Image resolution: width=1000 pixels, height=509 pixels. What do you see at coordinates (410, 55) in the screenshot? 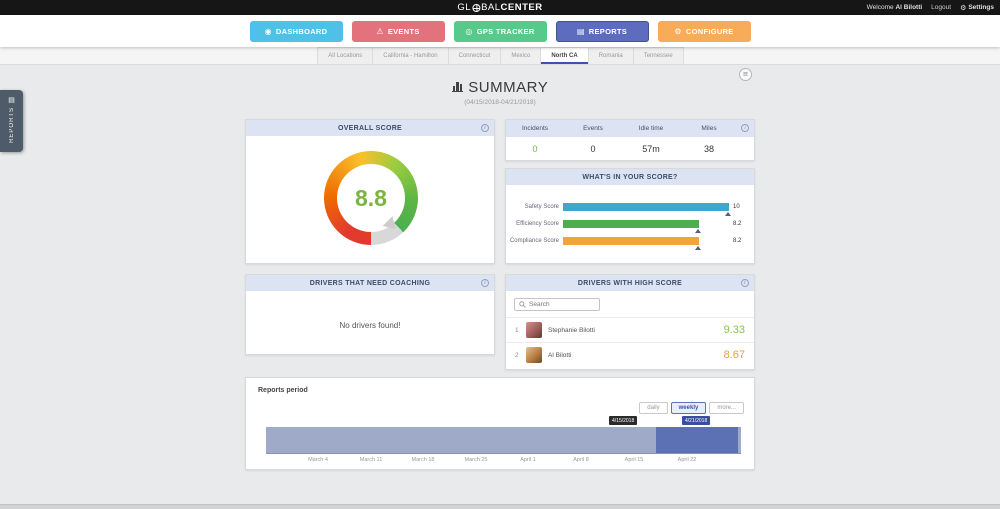
I see `tab-california-hamilton: California - Hamilton` at bounding box center [410, 55].